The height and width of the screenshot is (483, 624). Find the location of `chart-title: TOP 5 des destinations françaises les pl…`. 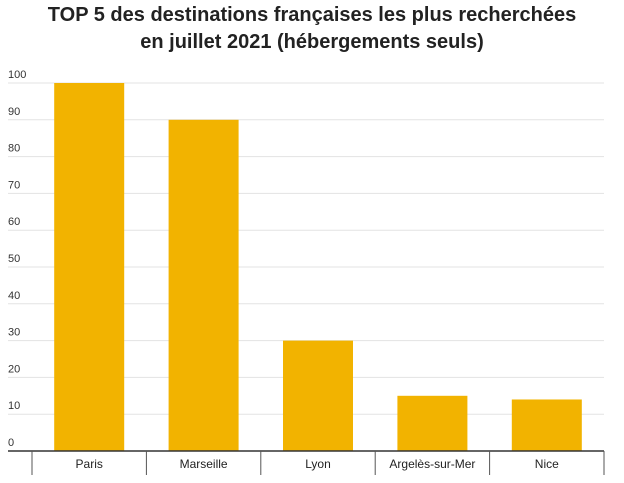

chart-title: TOP 5 des destinations françaises les pl… is located at coordinates (312, 29).